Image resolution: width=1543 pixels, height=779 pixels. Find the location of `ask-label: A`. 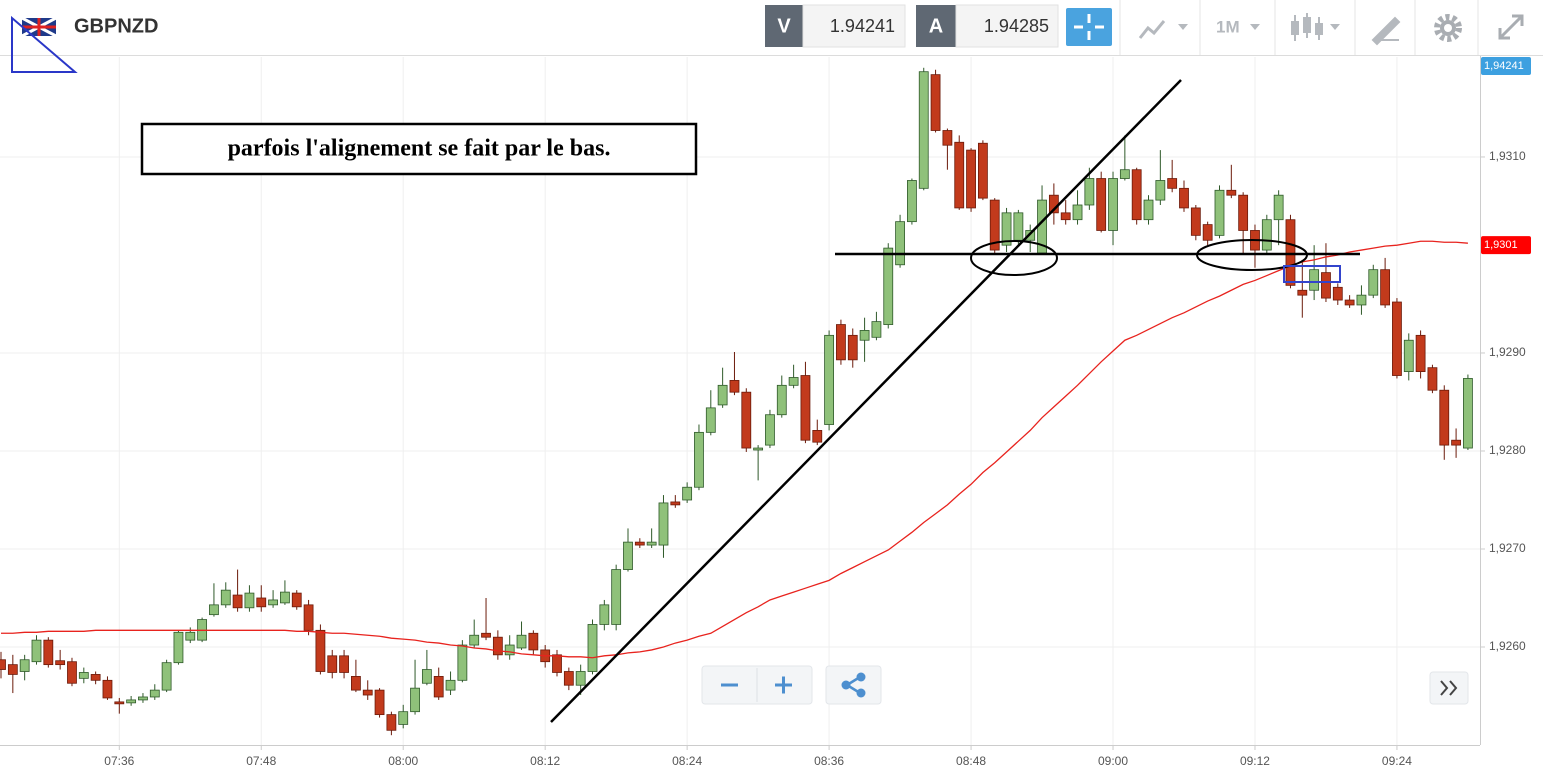

ask-label: A is located at coordinates (936, 26).